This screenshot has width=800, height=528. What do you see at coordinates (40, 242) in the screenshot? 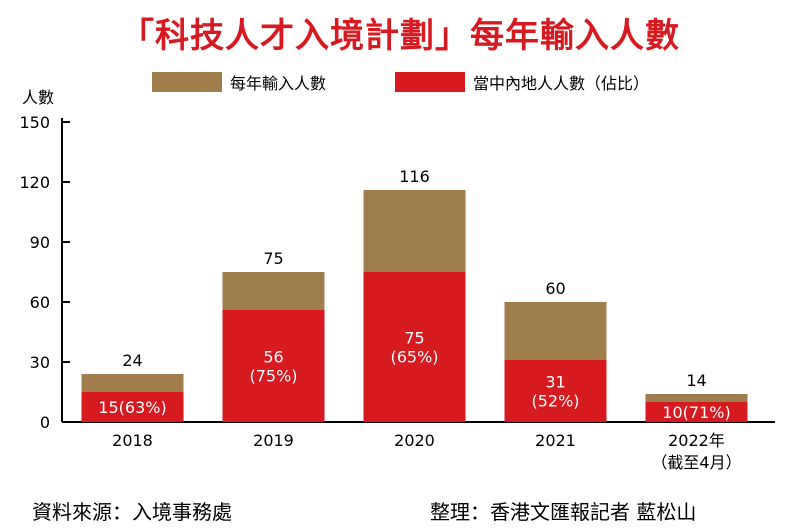
I see `y-tick-label: 90` at bounding box center [40, 242].